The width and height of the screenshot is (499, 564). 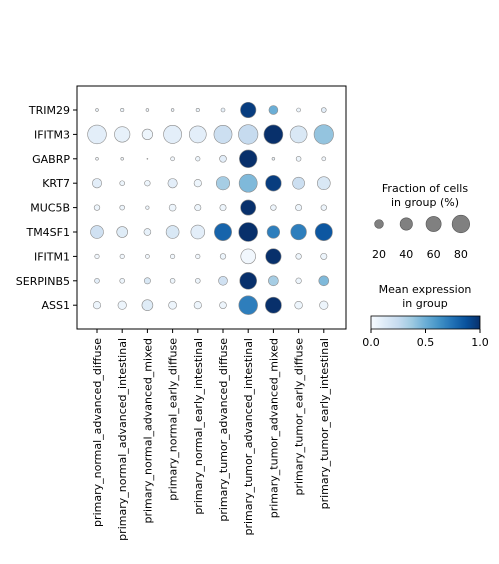 I want to click on group-tick-marks, so click(x=210, y=331).